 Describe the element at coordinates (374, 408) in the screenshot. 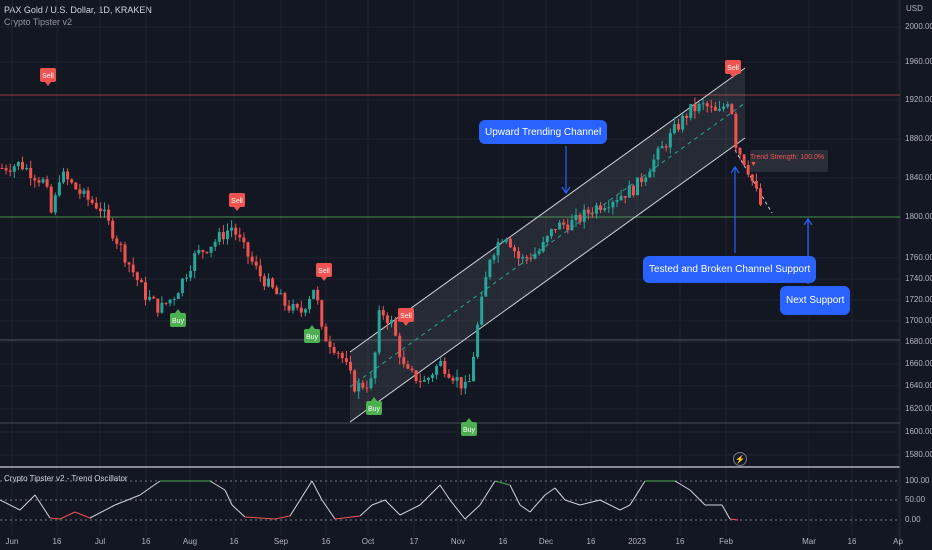

I see `buy-marker` at that location.